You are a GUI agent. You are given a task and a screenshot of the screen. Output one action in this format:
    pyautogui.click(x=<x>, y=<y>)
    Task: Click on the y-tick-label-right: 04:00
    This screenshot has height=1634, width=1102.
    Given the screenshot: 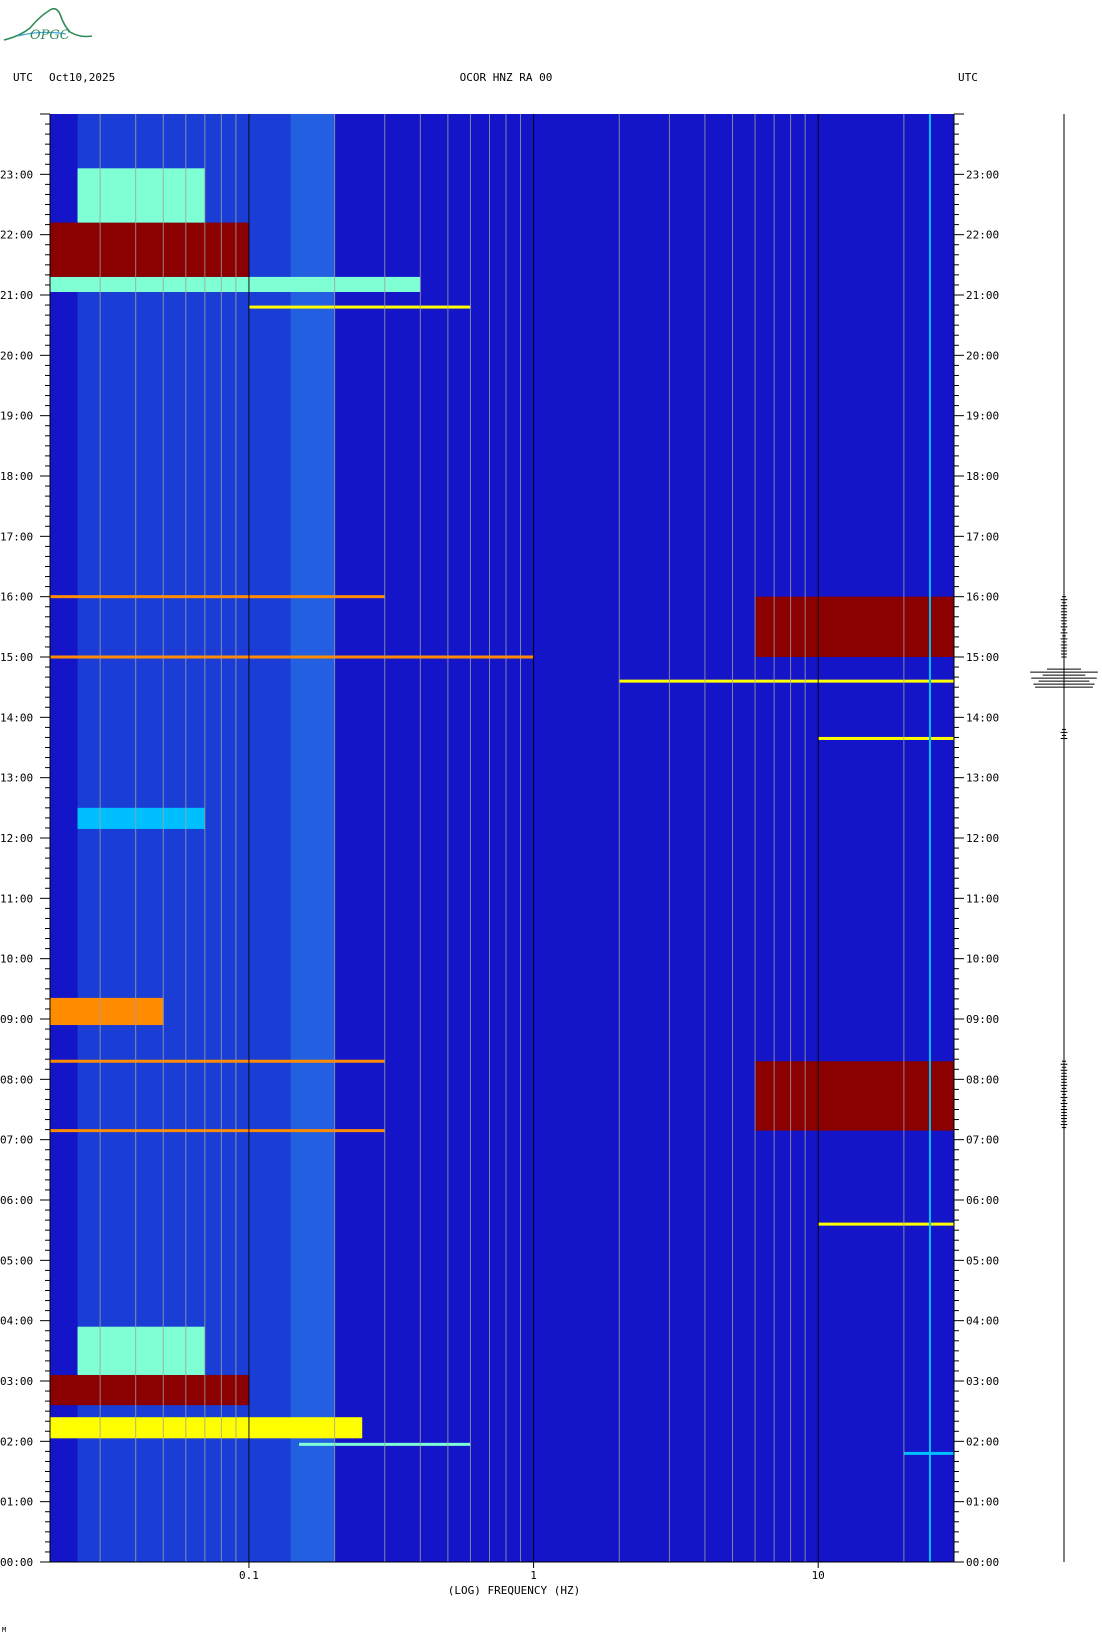 What is the action you would take?
    pyautogui.click(x=982, y=1321)
    